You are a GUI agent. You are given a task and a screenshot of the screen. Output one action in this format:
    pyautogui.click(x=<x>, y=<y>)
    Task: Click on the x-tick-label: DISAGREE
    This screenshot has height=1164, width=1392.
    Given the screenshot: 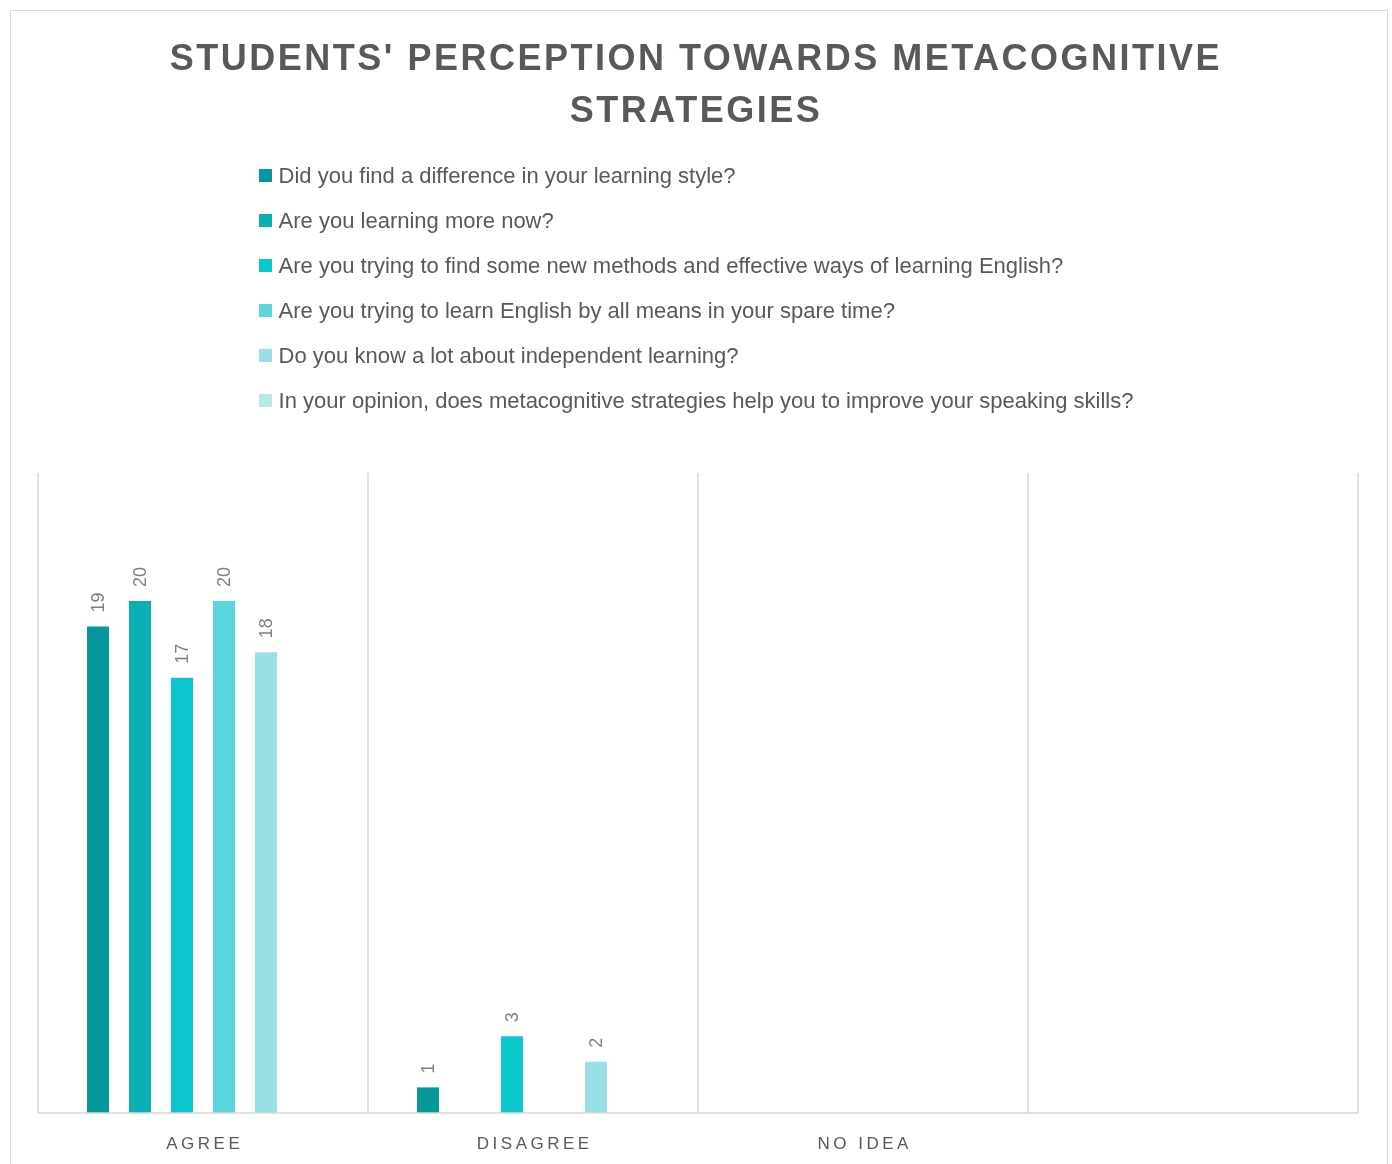 What is the action you would take?
    pyautogui.click(x=534, y=1143)
    